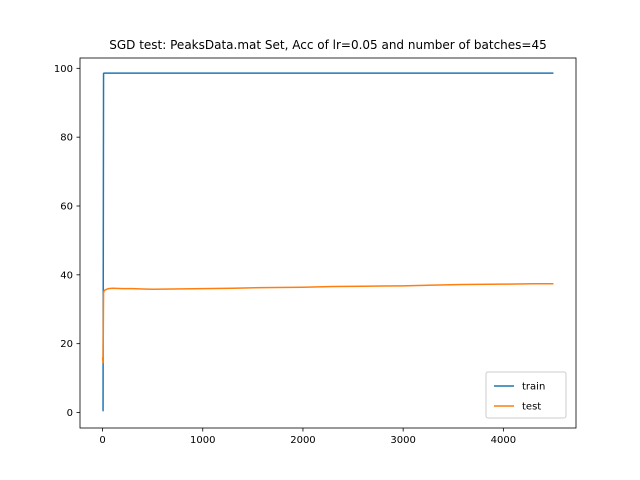 This screenshot has height=480, width=640. What do you see at coordinates (327, 323) in the screenshot?
I see `series-line-test` at bounding box center [327, 323].